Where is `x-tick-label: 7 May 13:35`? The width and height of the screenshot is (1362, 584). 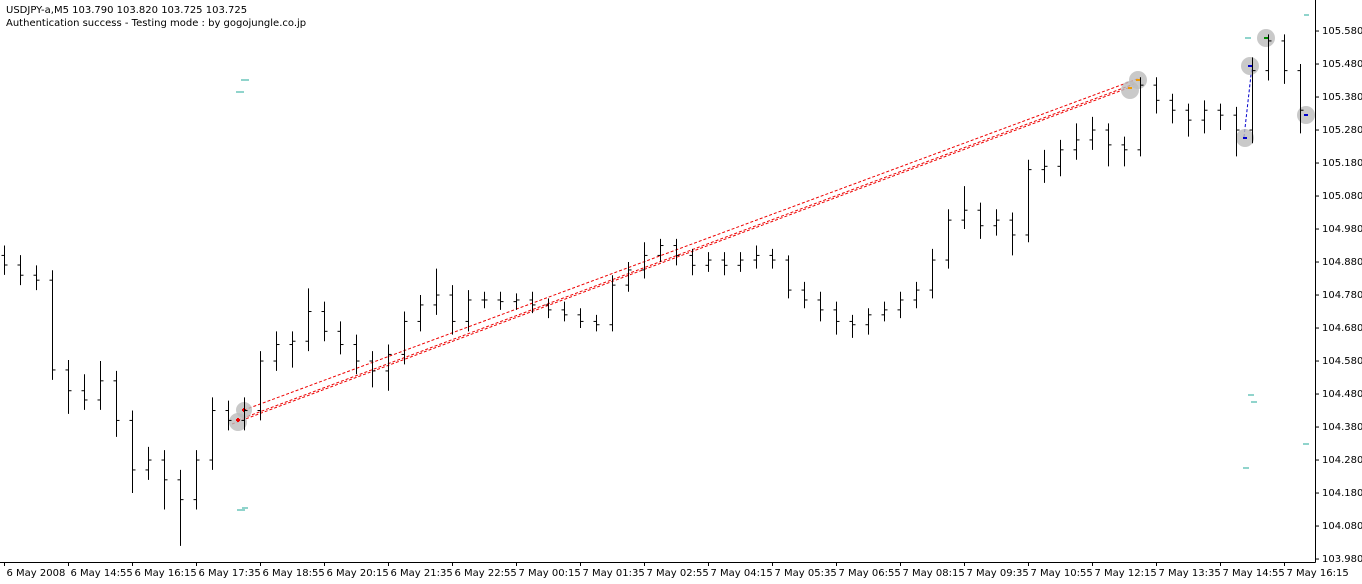
x-tick-label: 7 May 13:35 is located at coordinates (1190, 573).